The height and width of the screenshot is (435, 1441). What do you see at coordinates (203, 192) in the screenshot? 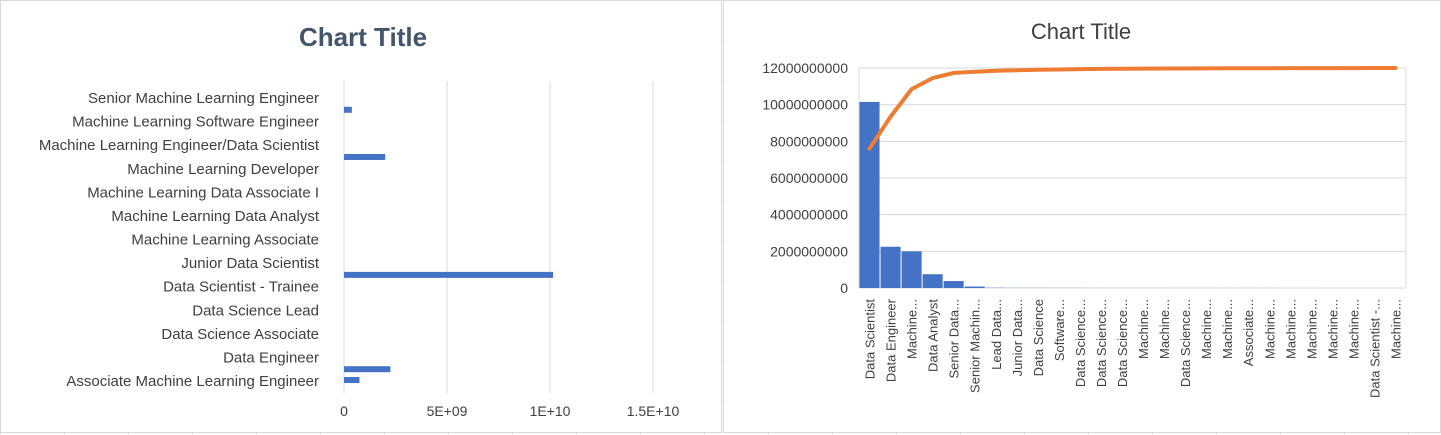
I see `left-category-label: Machine Learning Data Associate I` at bounding box center [203, 192].